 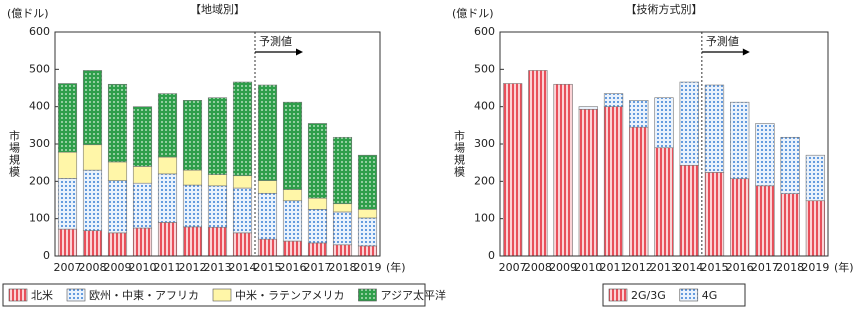 What do you see at coordinates (843, 267) in the screenshot?
I see `x-unit: (年)` at bounding box center [843, 267].